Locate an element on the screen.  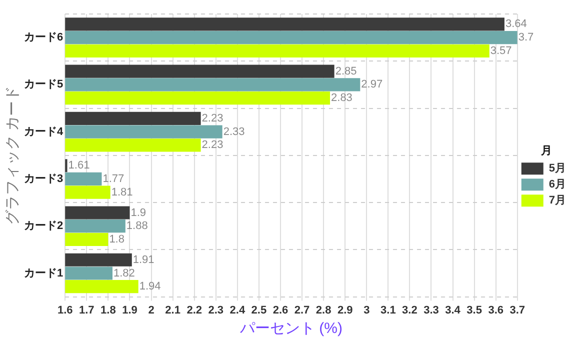
x-tick-label: 2.5 is located at coordinates (259, 310).